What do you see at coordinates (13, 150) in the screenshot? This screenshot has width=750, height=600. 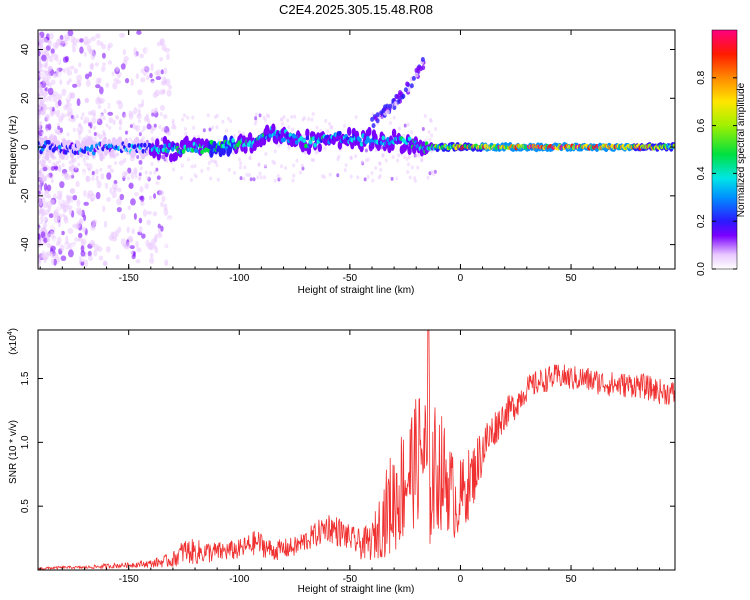 I see `spectrogram-ylabel: Frequency (Hz)` at bounding box center [13, 150].